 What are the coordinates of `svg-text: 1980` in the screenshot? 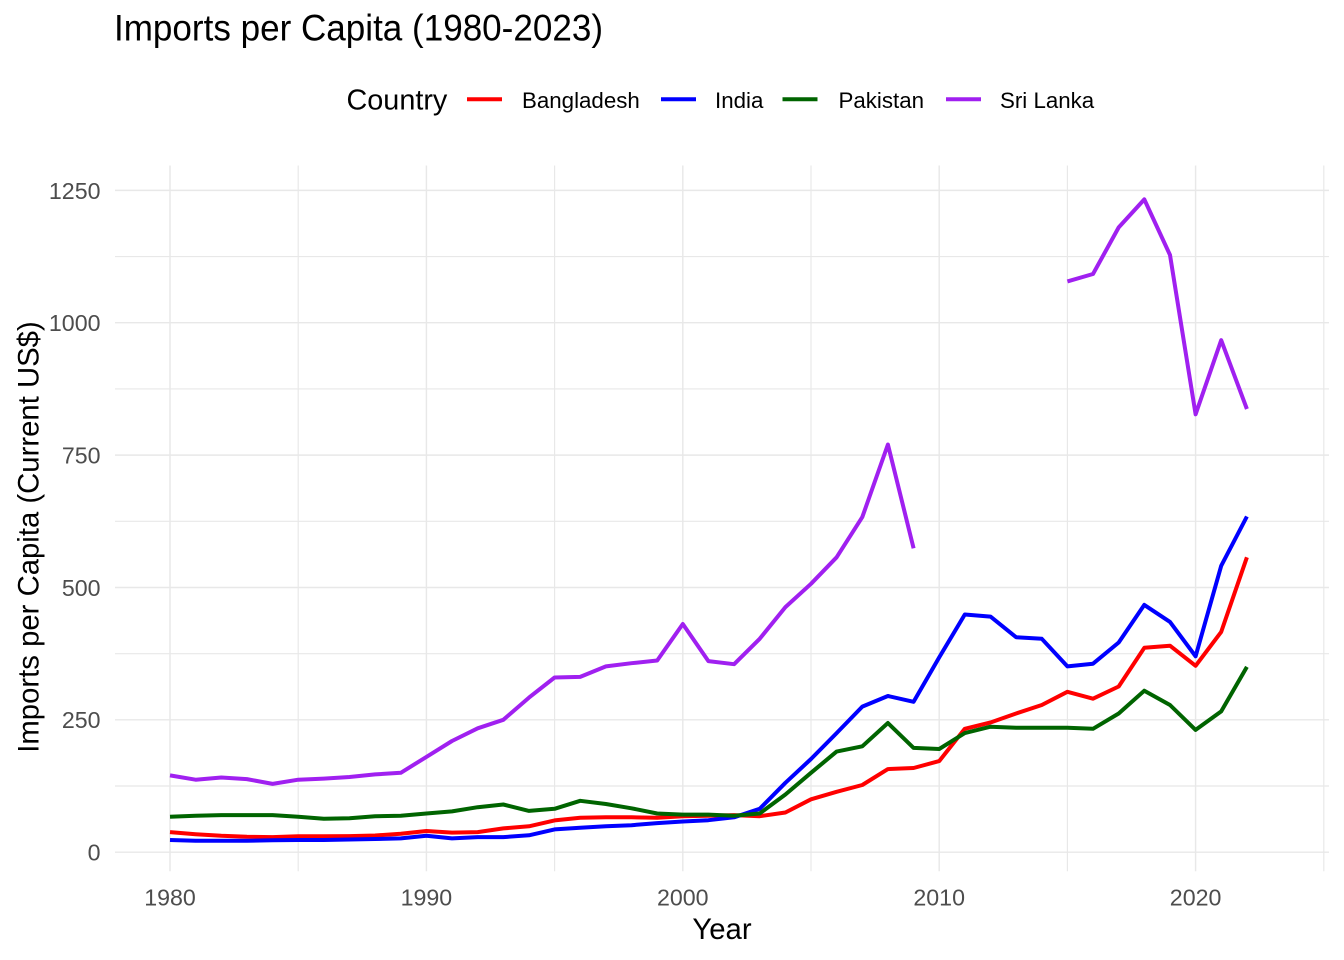 It's located at (170, 898).